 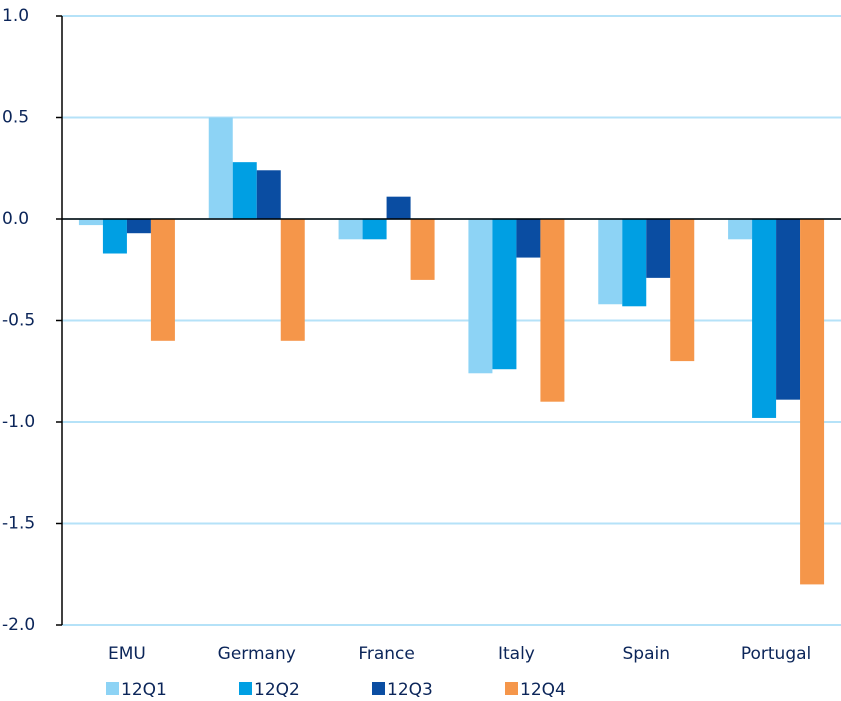 I want to click on legend-label: 12Q3, so click(x=410, y=690).